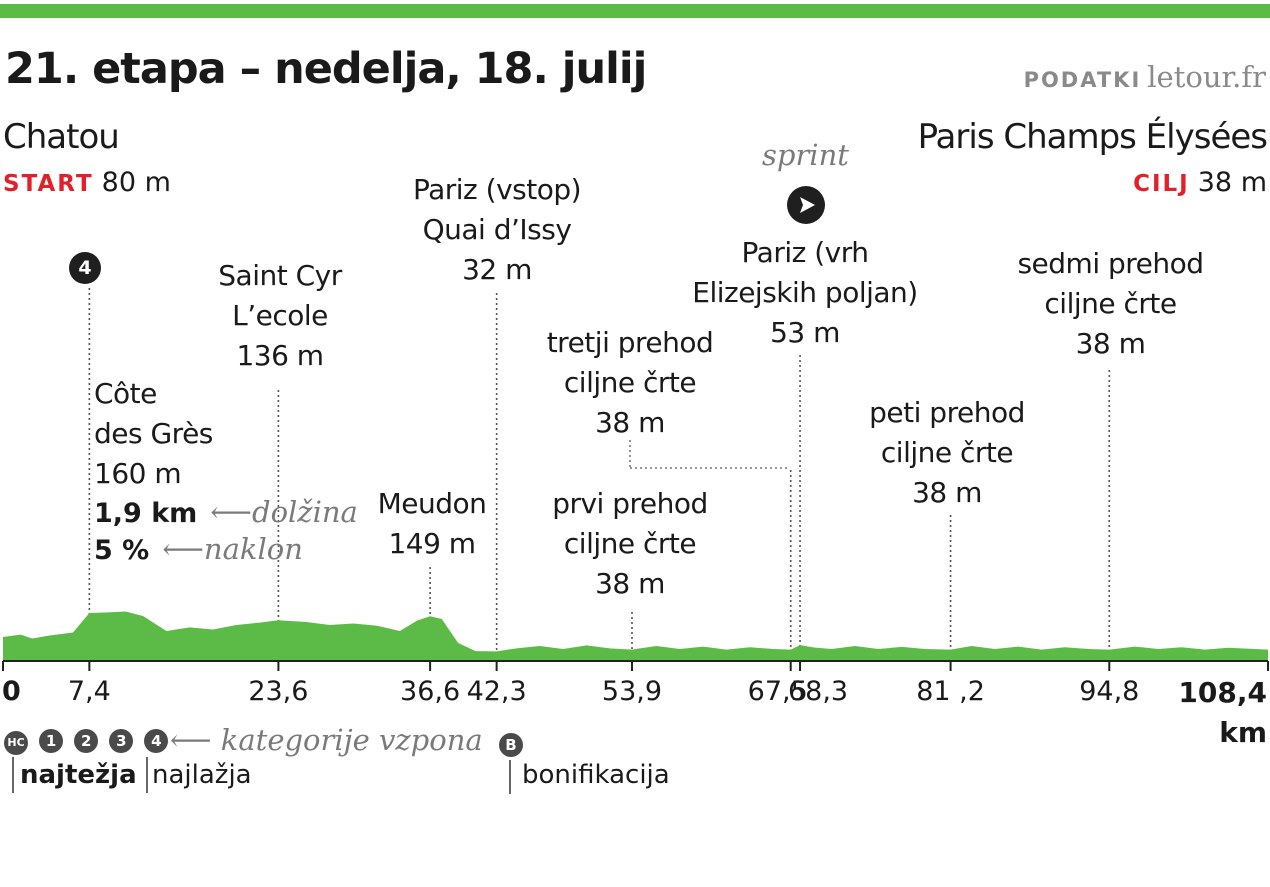 The width and height of the screenshot is (1270, 887). What do you see at coordinates (432, 503) in the screenshot?
I see `meudon-line-1: Meudon` at bounding box center [432, 503].